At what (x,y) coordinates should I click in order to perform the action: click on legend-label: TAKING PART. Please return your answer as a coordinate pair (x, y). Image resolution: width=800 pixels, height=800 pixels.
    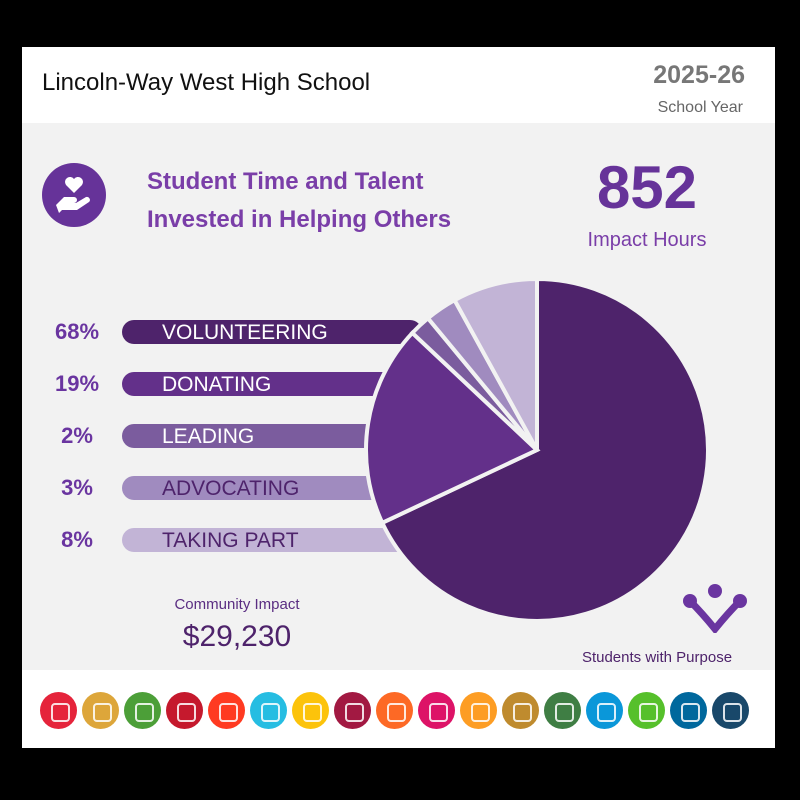
    Looking at the image, I should click on (230, 540).